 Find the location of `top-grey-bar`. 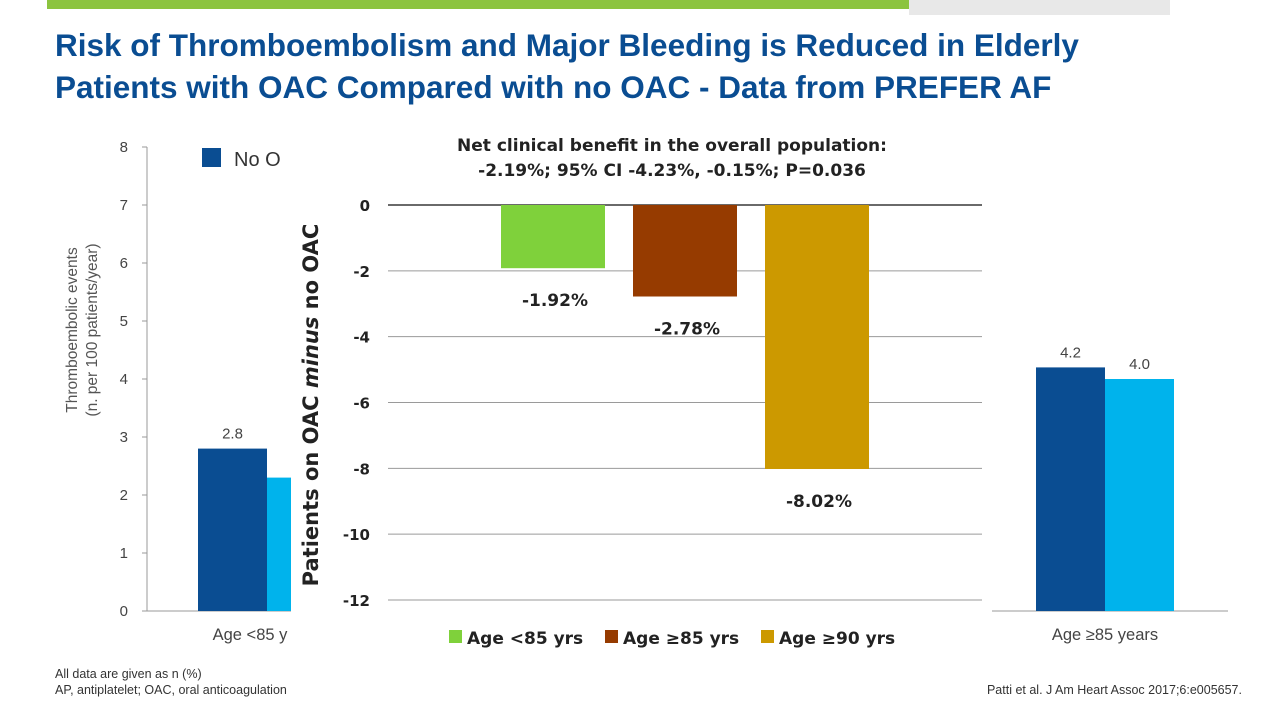

top-grey-bar is located at coordinates (1039, 7).